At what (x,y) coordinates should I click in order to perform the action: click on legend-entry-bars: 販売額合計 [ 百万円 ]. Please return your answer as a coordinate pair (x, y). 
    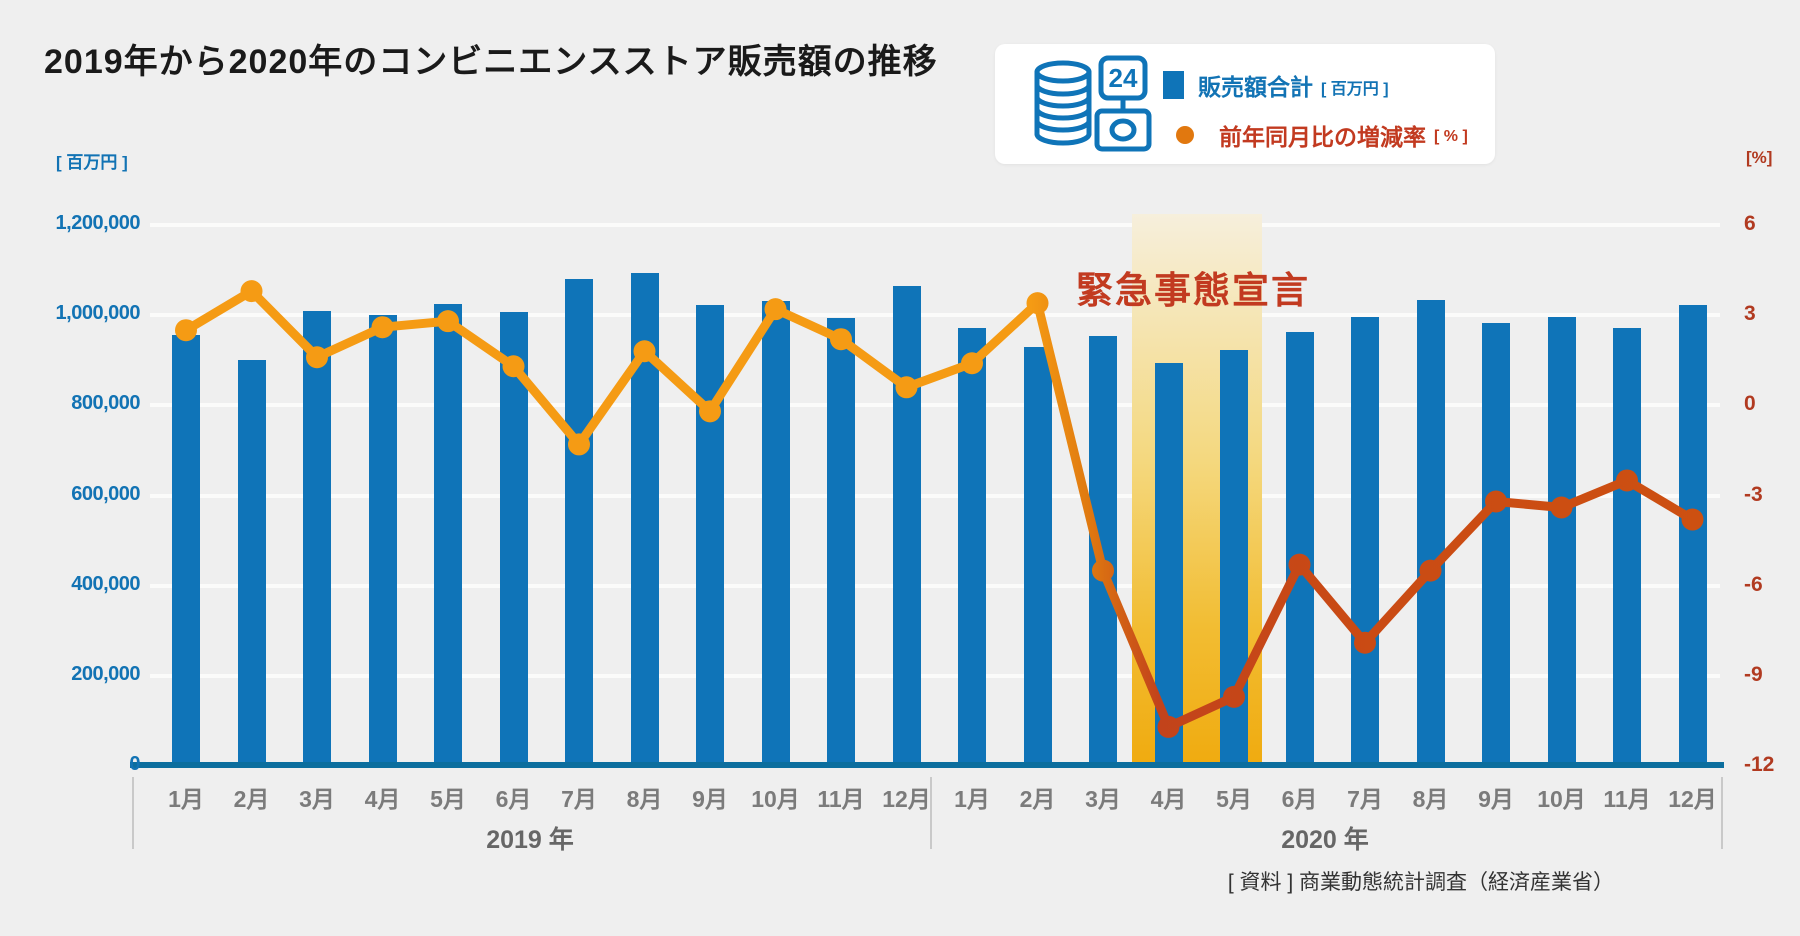
    Looking at the image, I should click on (1276, 85).